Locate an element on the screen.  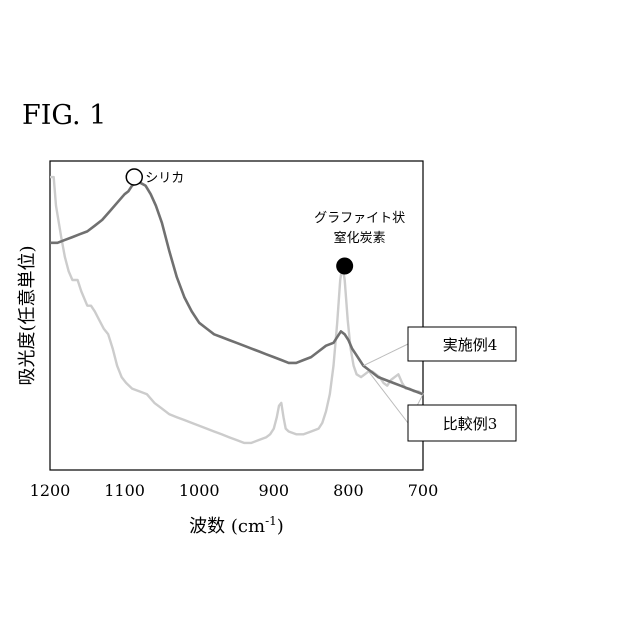
x-axis-label-sup: -1 is located at coordinates (271, 521).